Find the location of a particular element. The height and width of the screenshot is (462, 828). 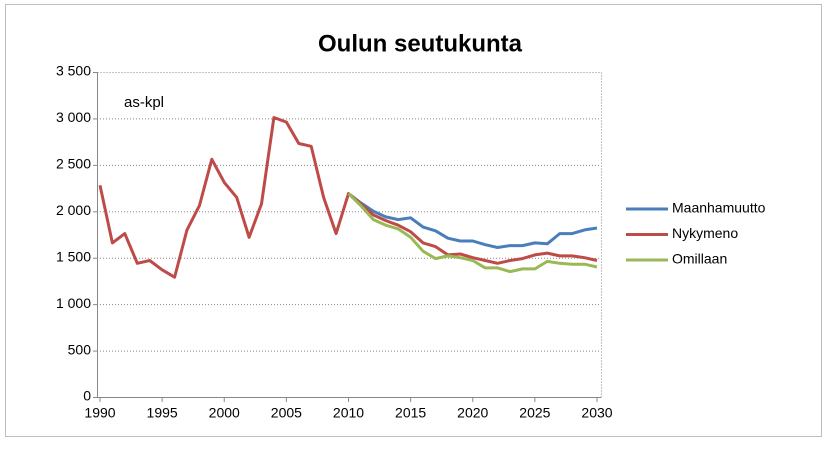

legend-label: Maanhamuutto is located at coordinates (719, 208).